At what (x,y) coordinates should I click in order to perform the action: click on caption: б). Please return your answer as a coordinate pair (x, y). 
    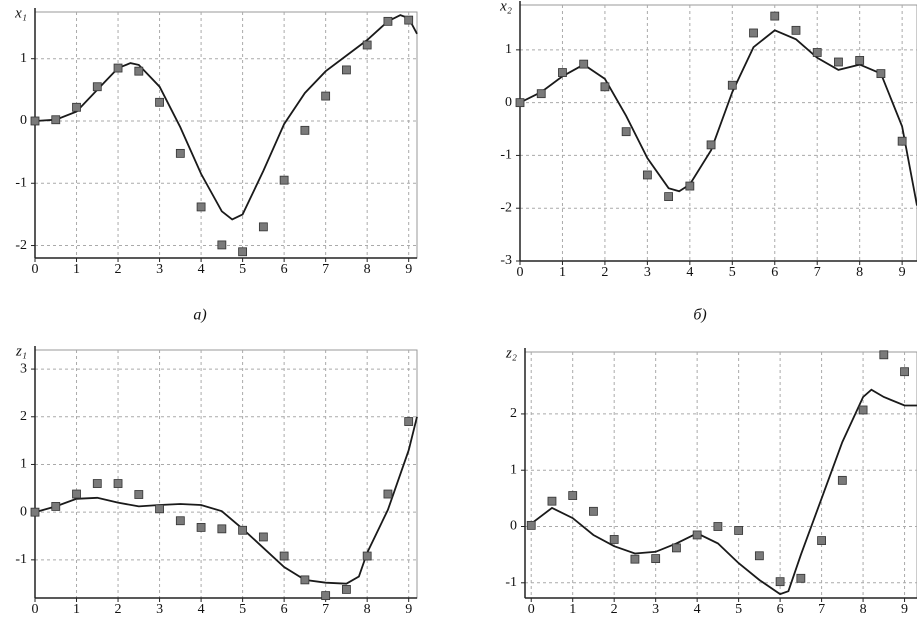
    Looking at the image, I should click on (699, 315).